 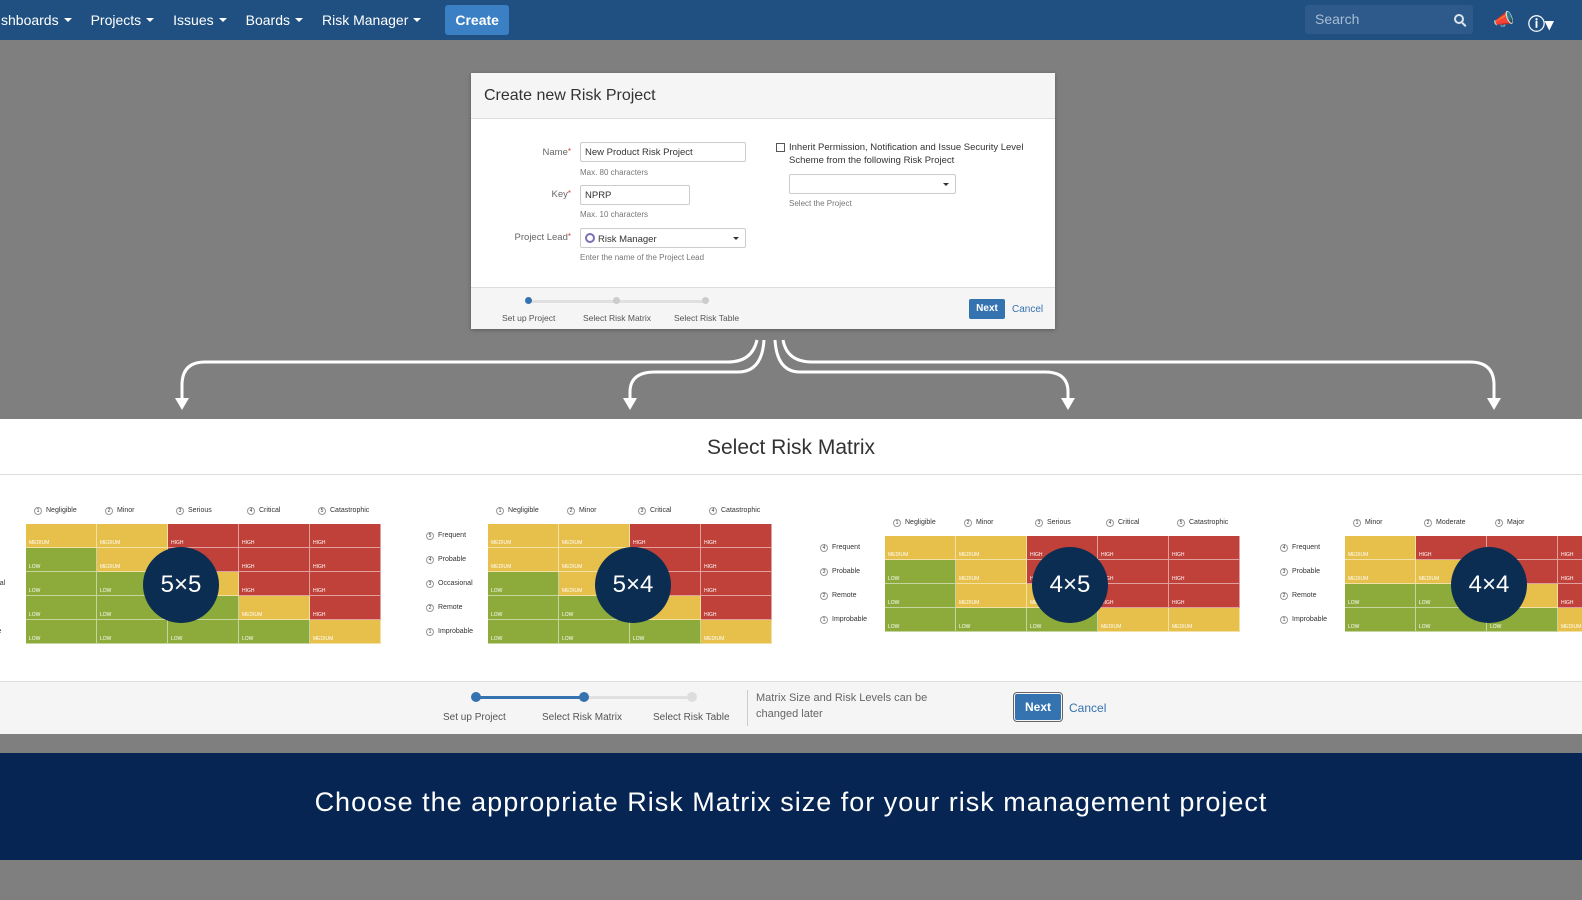 What do you see at coordinates (820, 203) in the screenshot?
I see `select-project-hint: Select the Project` at bounding box center [820, 203].